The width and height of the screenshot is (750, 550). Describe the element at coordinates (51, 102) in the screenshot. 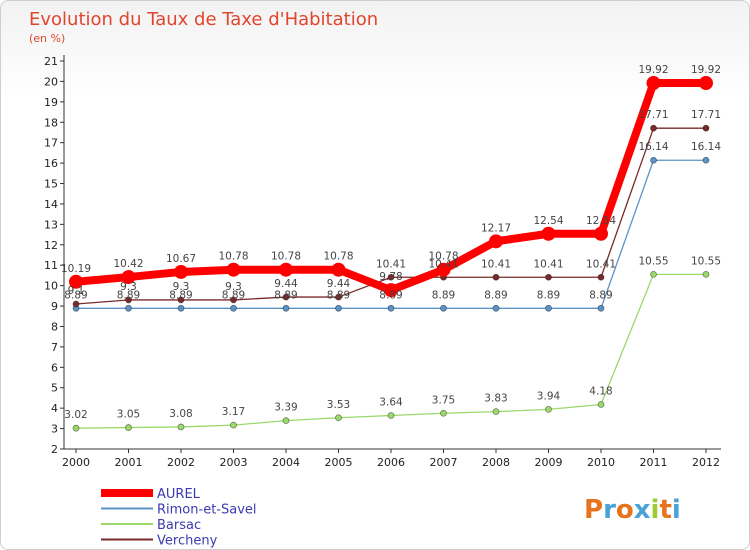

I see `y-tick-label: 19` at that location.